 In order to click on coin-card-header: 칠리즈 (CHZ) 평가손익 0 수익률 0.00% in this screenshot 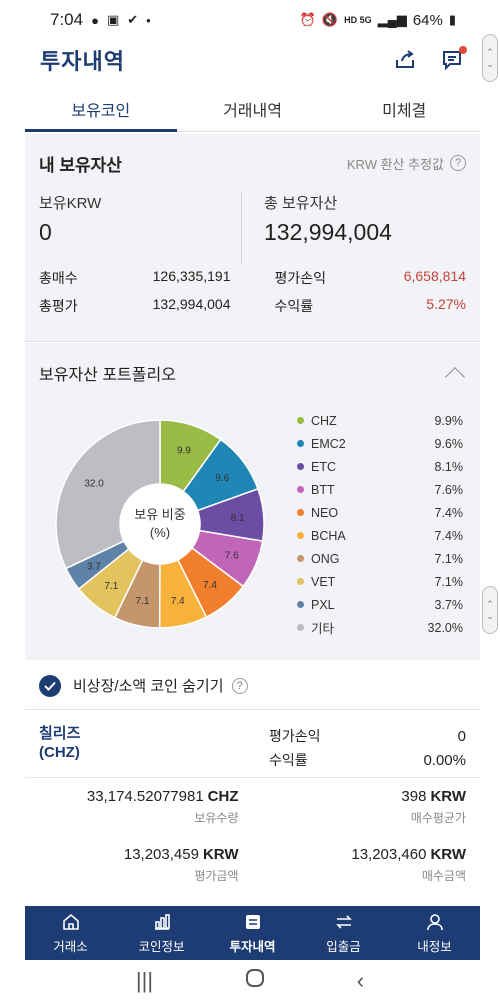, I will do `click(252, 745)`.